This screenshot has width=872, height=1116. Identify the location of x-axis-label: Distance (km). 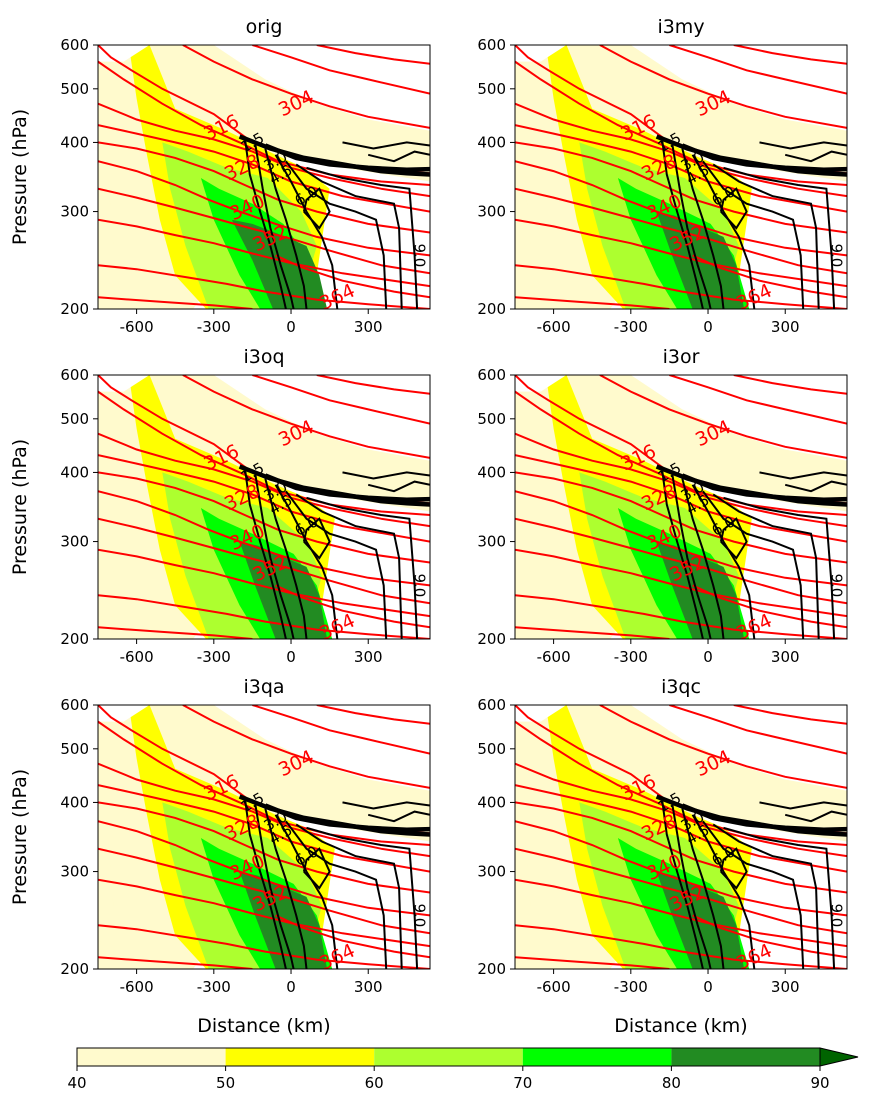
(680, 1026).